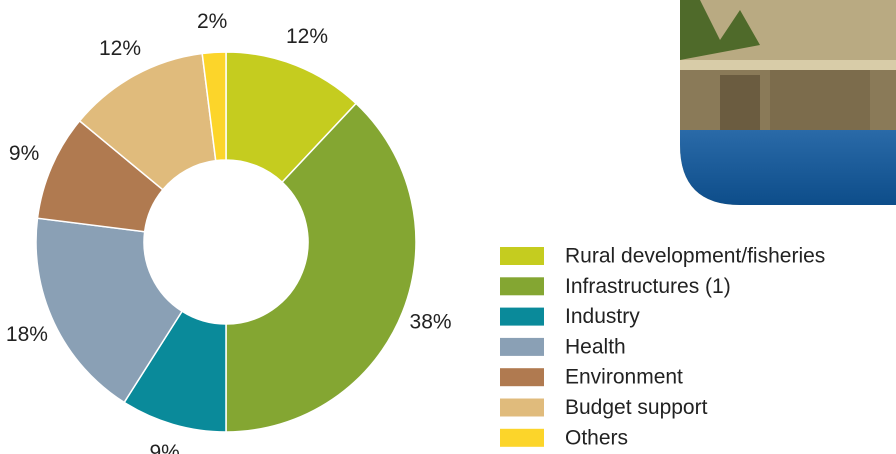 Image resolution: width=896 pixels, height=454 pixels. I want to click on photo, so click(788, 102).